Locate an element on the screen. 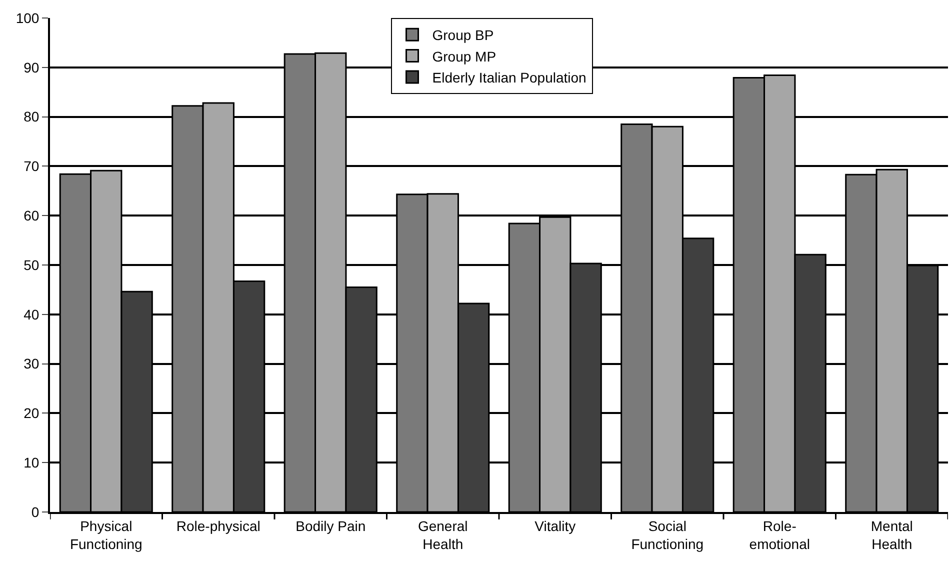  y-tick-label: 100 is located at coordinates (28, 18).